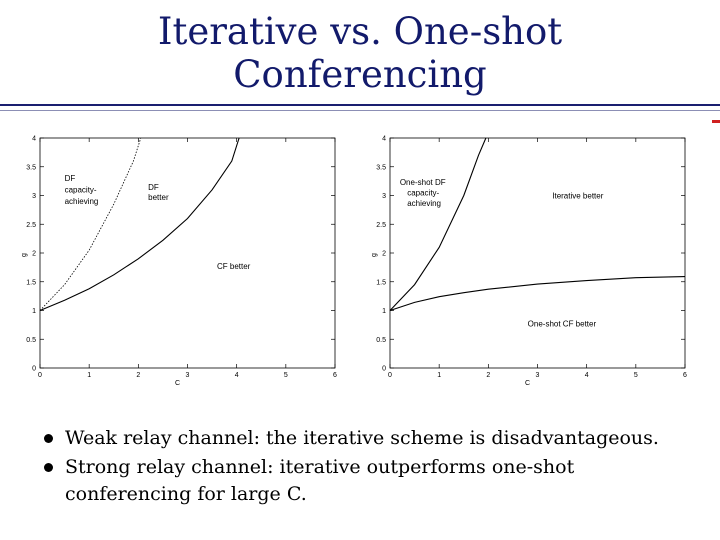  What do you see at coordinates (360, 31) in the screenshot?
I see `title-line-1: Iterative vs. One-shot` at bounding box center [360, 31].